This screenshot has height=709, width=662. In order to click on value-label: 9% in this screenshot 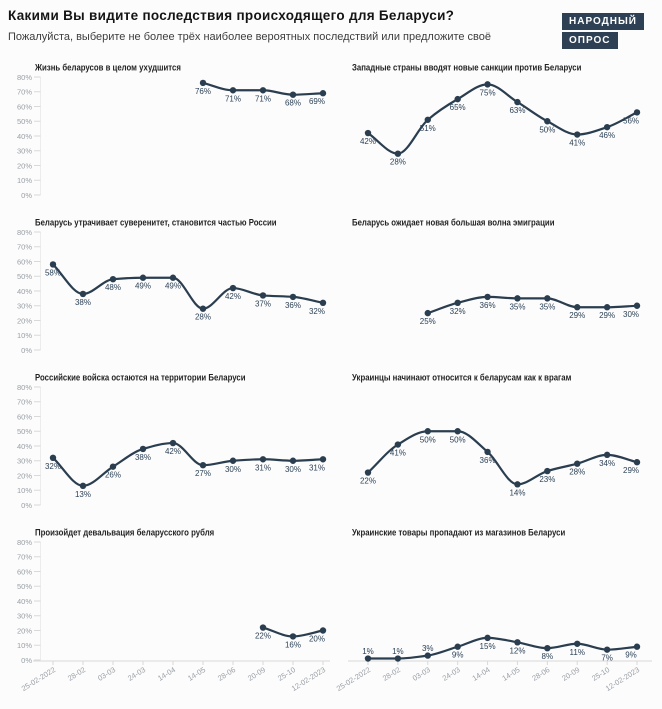, I will do `click(458, 655)`.